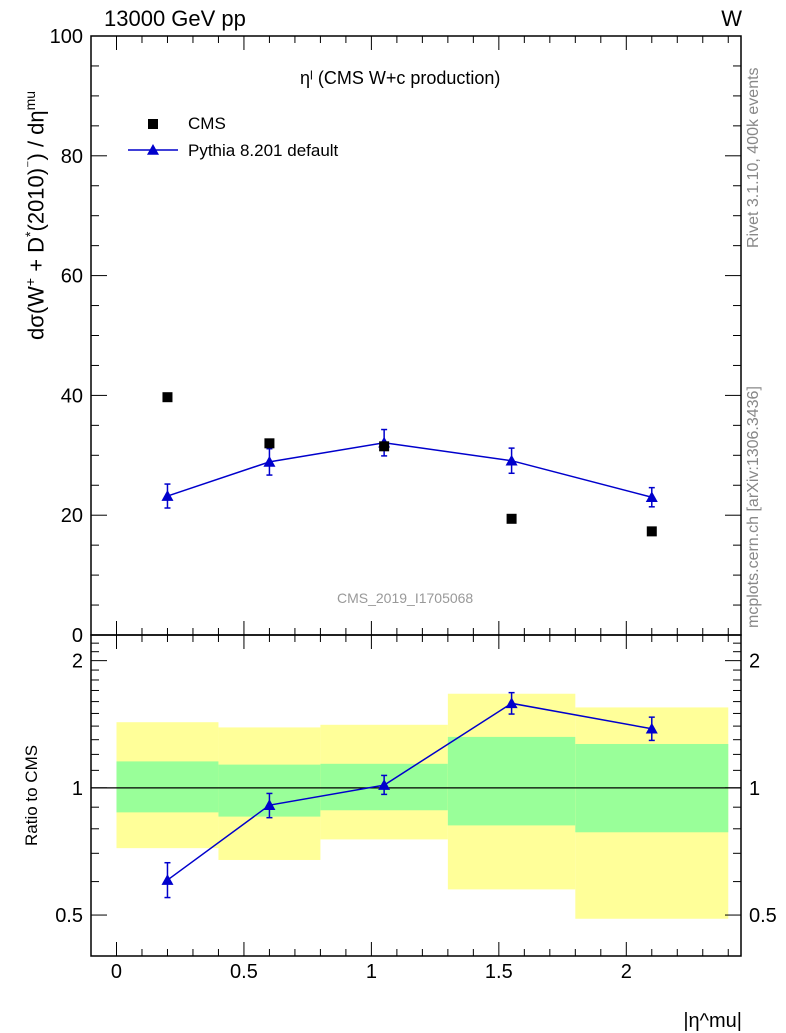  What do you see at coordinates (371, 972) in the screenshot?
I see `x-tick-label: 1` at bounding box center [371, 972].